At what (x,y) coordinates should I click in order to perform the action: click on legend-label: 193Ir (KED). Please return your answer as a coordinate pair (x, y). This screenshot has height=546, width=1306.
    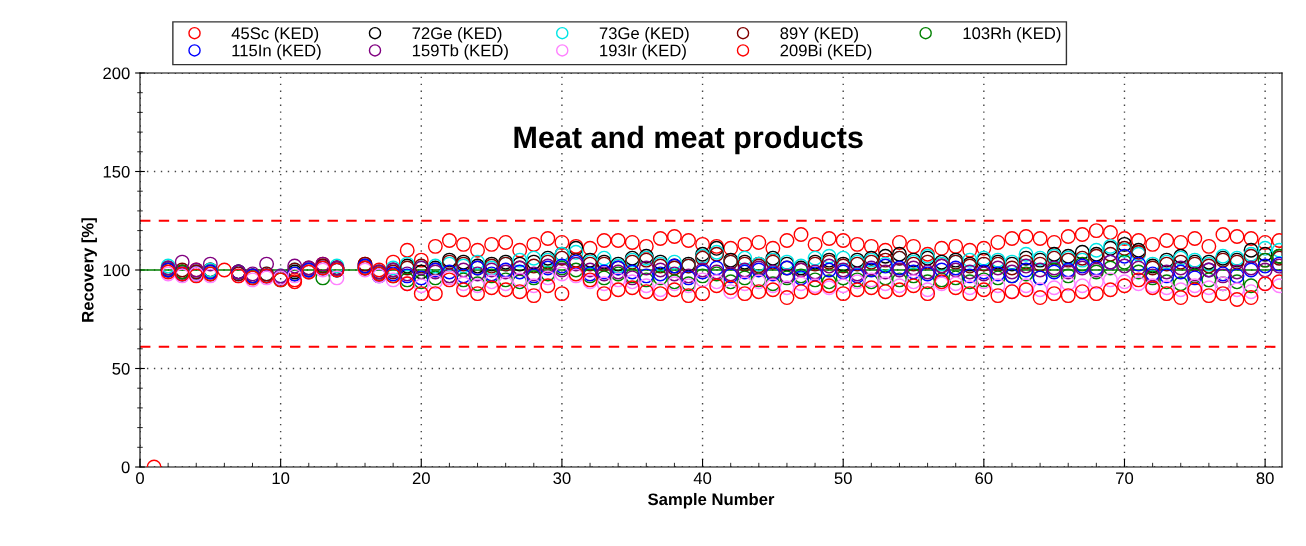
    Looking at the image, I should click on (643, 52).